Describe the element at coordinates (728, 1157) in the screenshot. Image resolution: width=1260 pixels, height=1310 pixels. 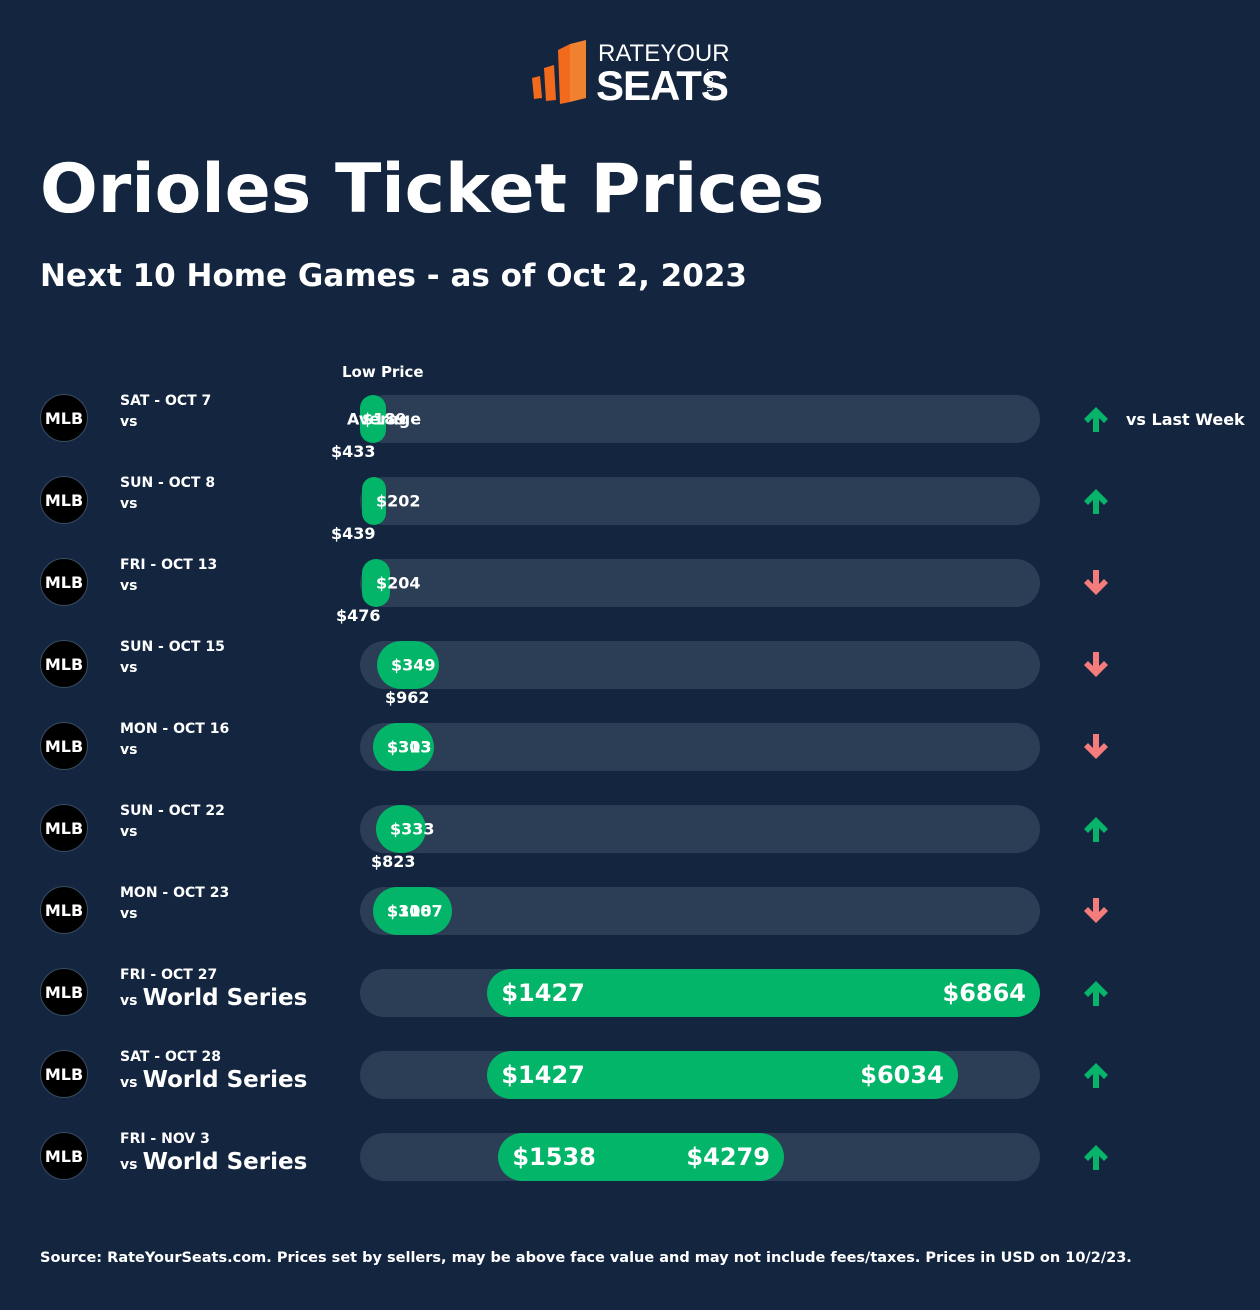
I see `average-price-label: $4279` at that location.